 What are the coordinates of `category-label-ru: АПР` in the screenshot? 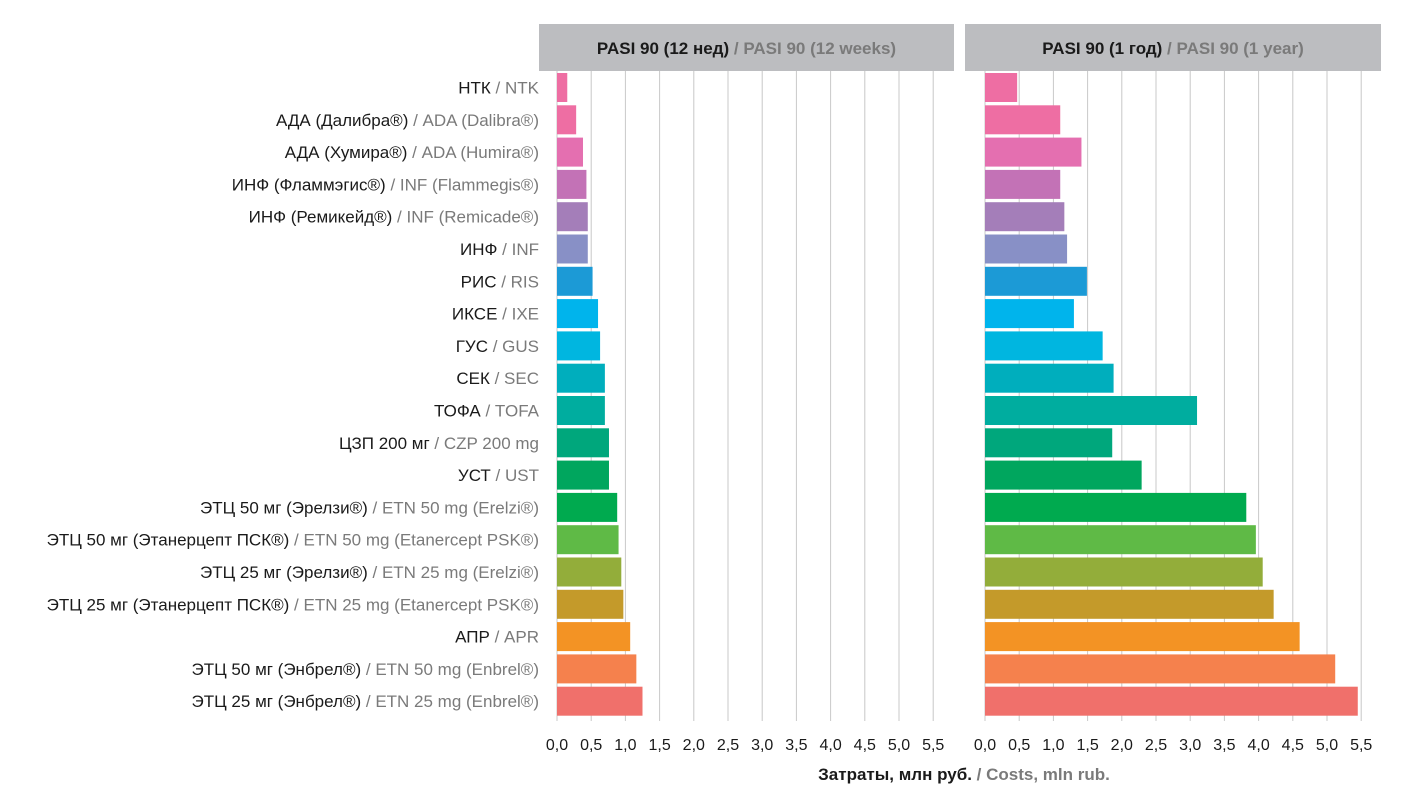 It's located at (472, 637).